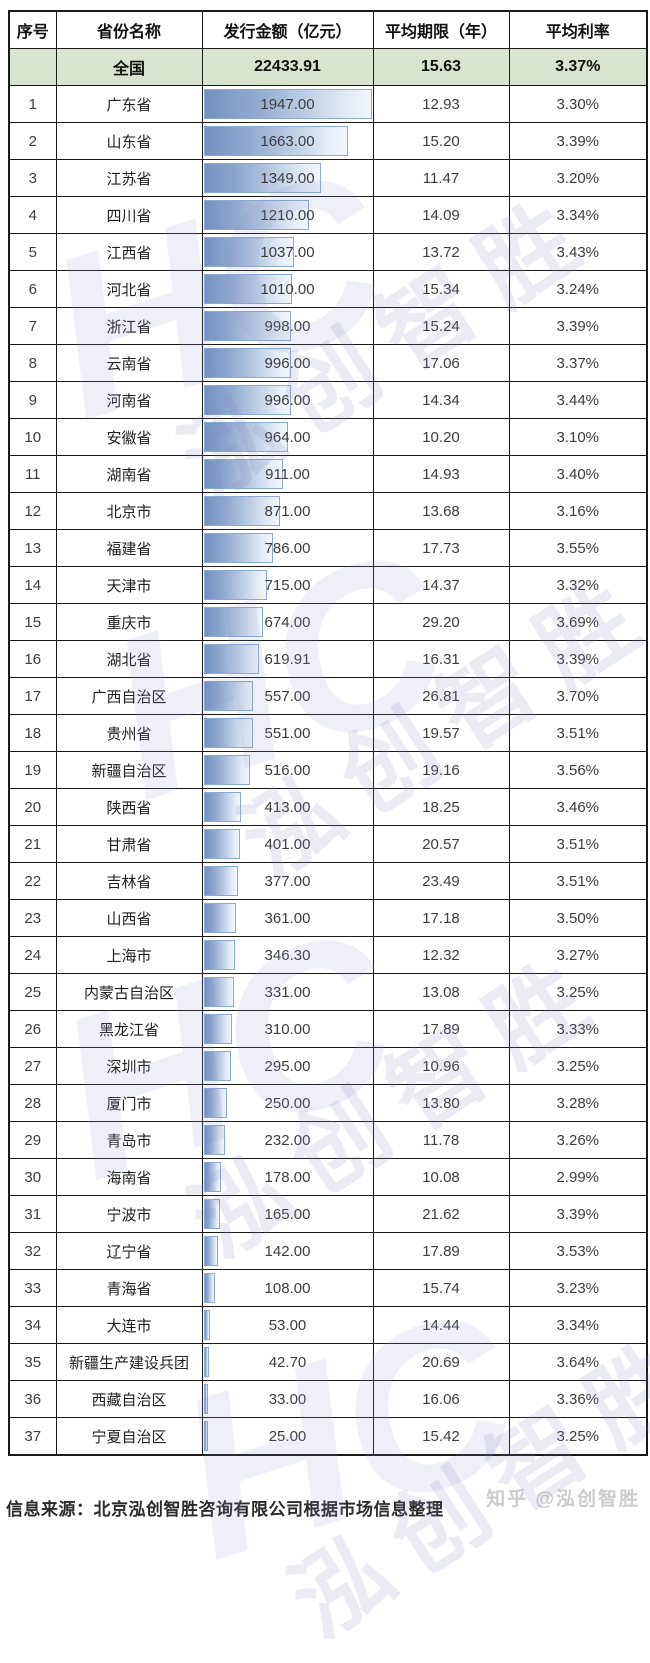  What do you see at coordinates (32, 955) in the screenshot?
I see `seq-cell: 24` at bounding box center [32, 955].